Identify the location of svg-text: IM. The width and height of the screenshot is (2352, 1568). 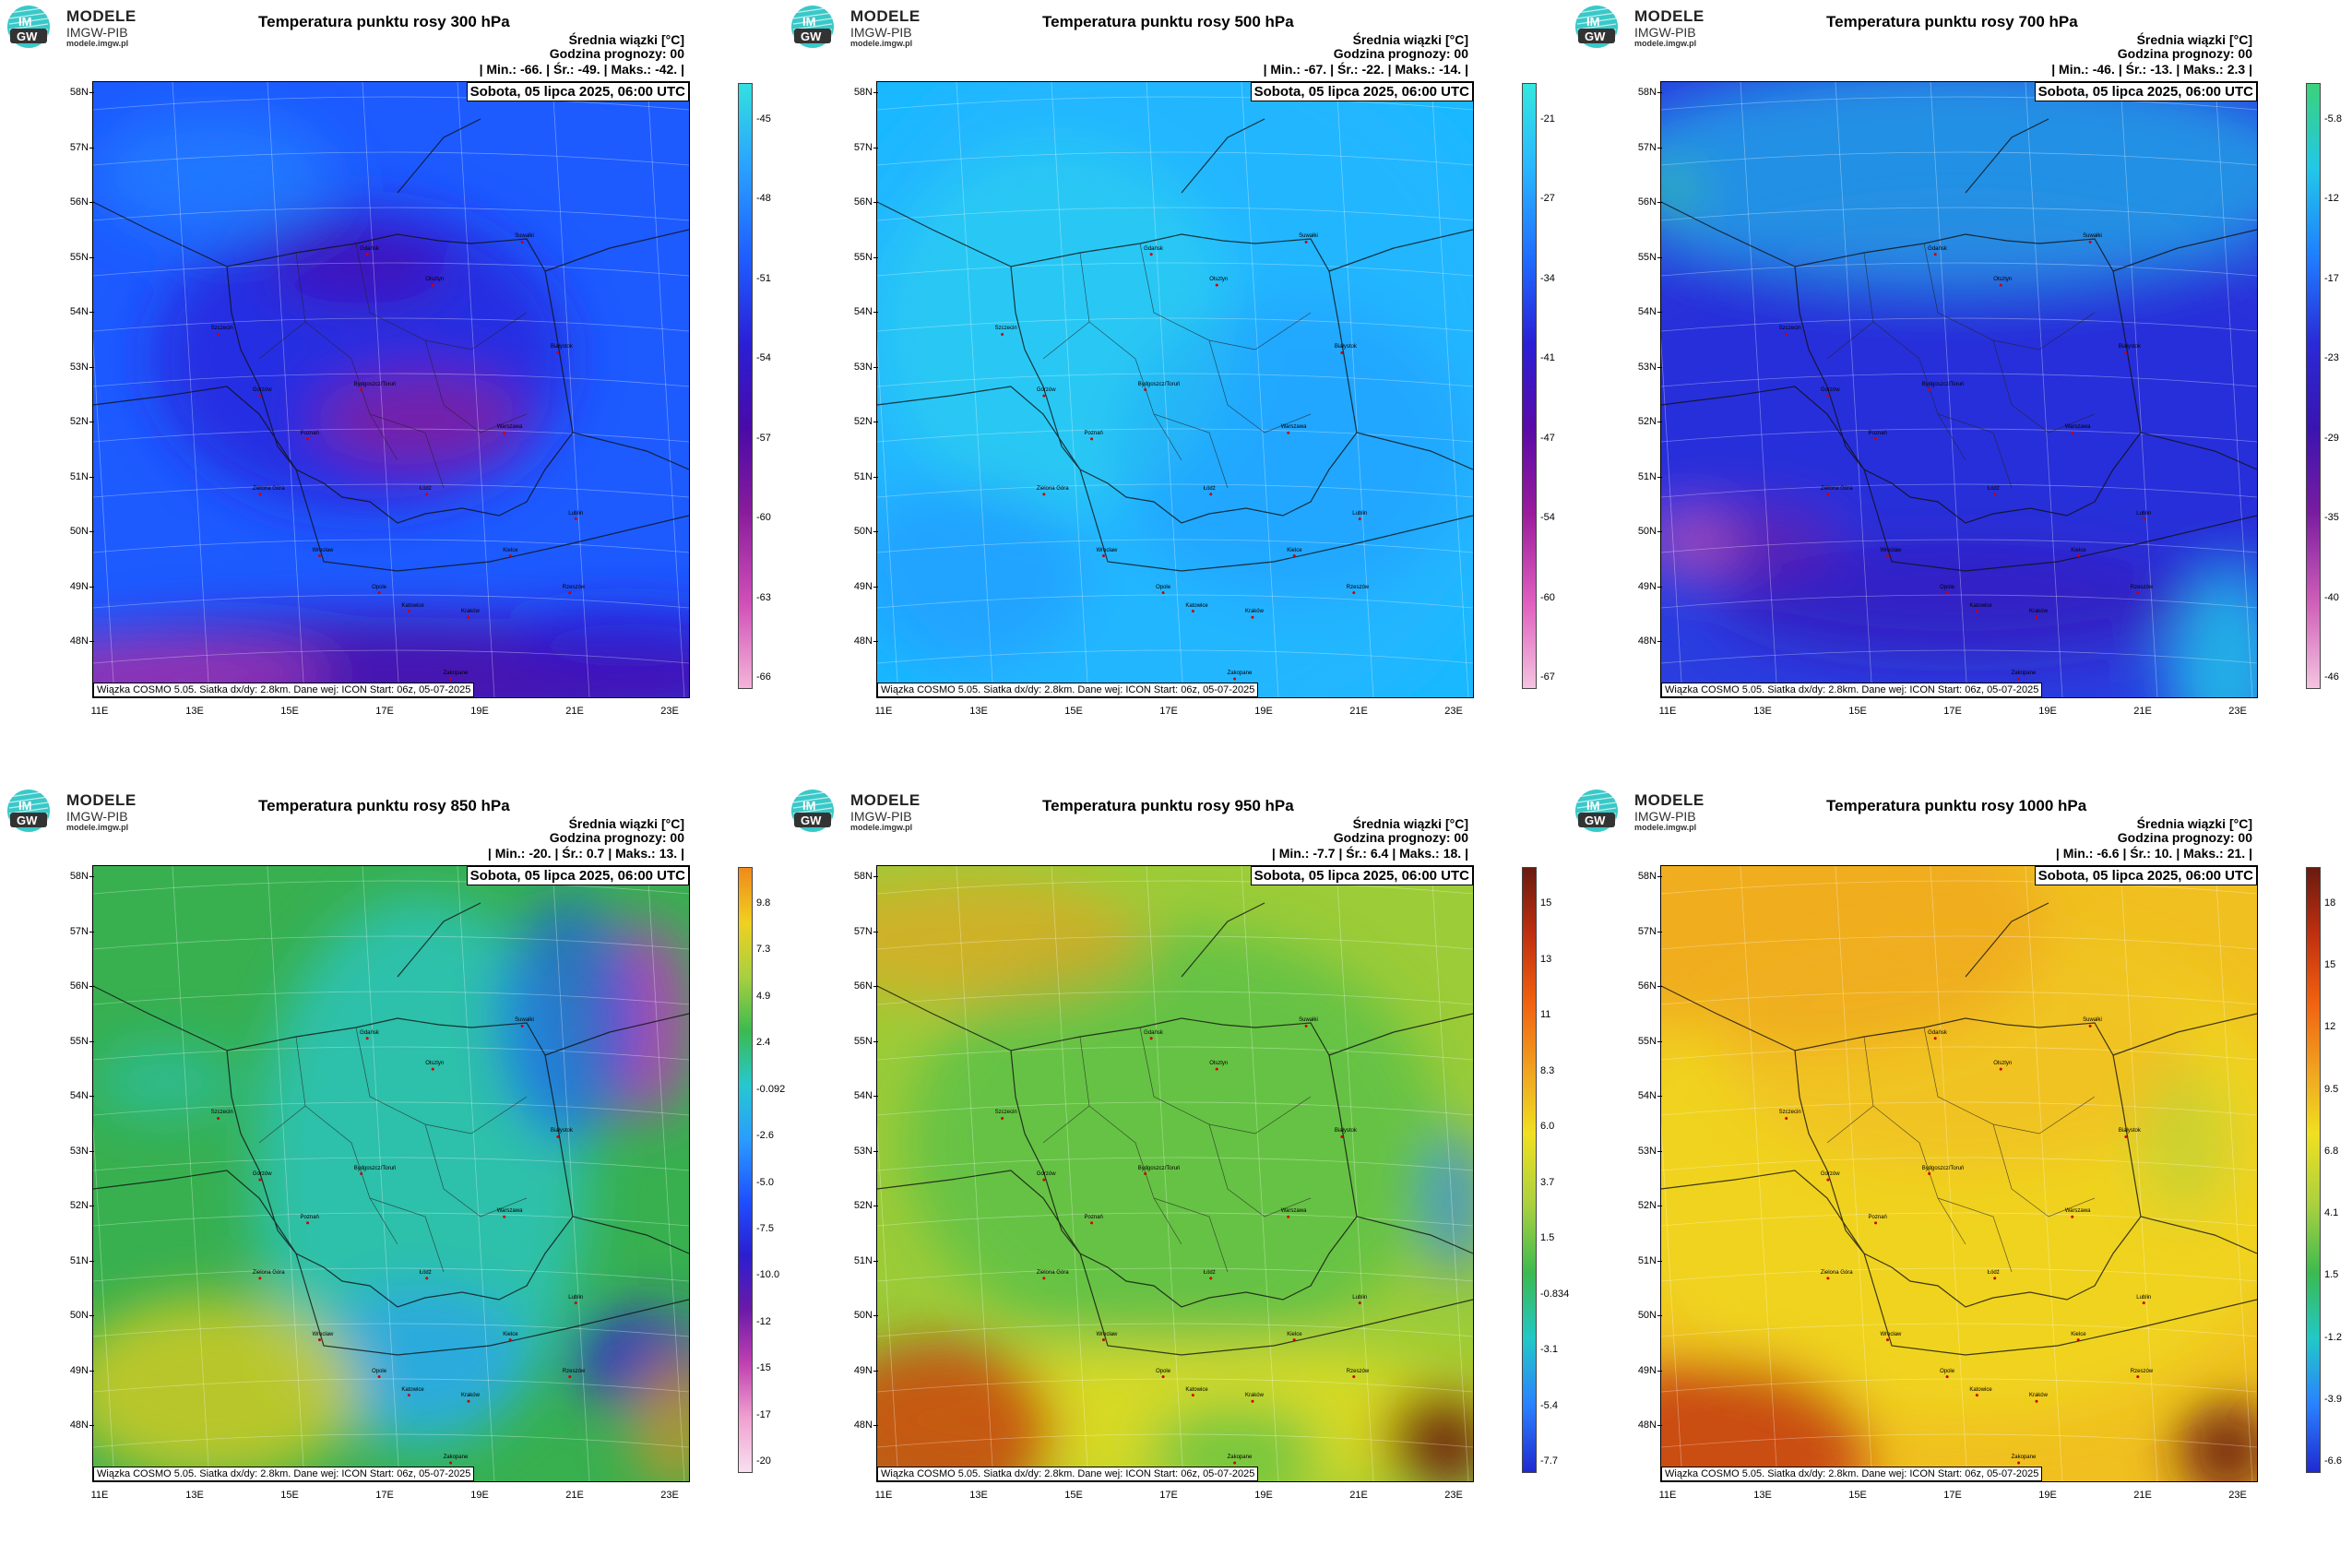
(1592, 806).